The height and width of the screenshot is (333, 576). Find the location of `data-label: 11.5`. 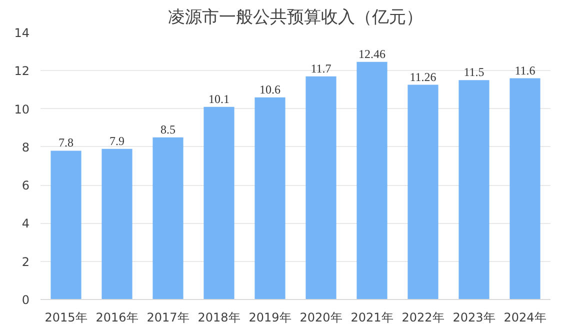

data-label: 11.5 is located at coordinates (474, 72).